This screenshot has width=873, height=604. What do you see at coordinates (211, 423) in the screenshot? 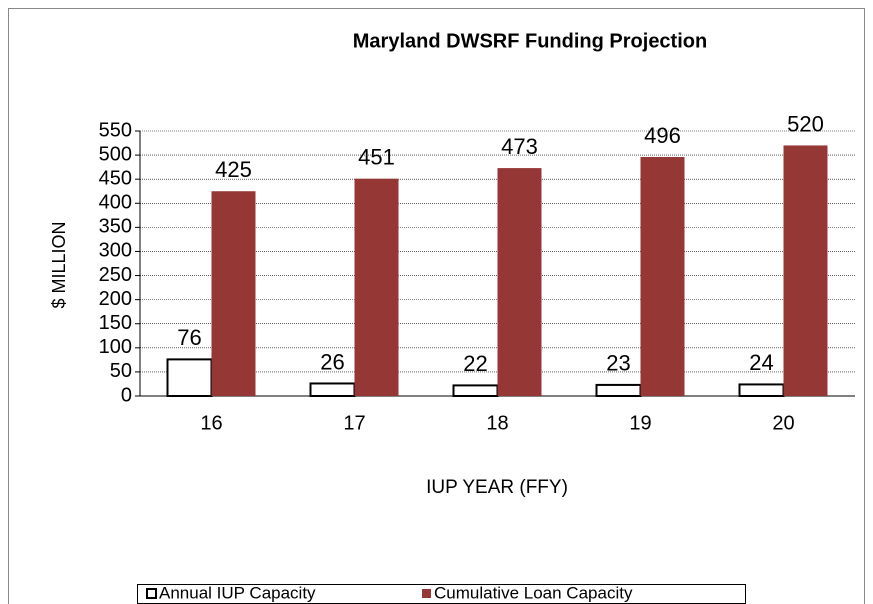
I see `x-tick-label: 16` at bounding box center [211, 423].